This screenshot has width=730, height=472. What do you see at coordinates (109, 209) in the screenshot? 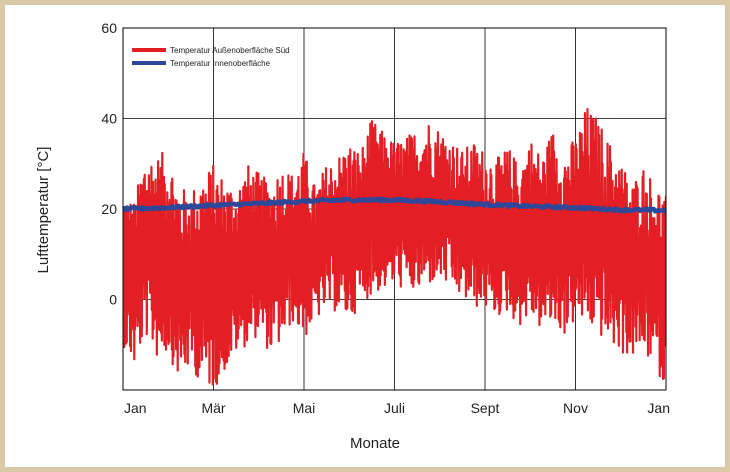
I see `y-tick-label: 20` at bounding box center [109, 209].